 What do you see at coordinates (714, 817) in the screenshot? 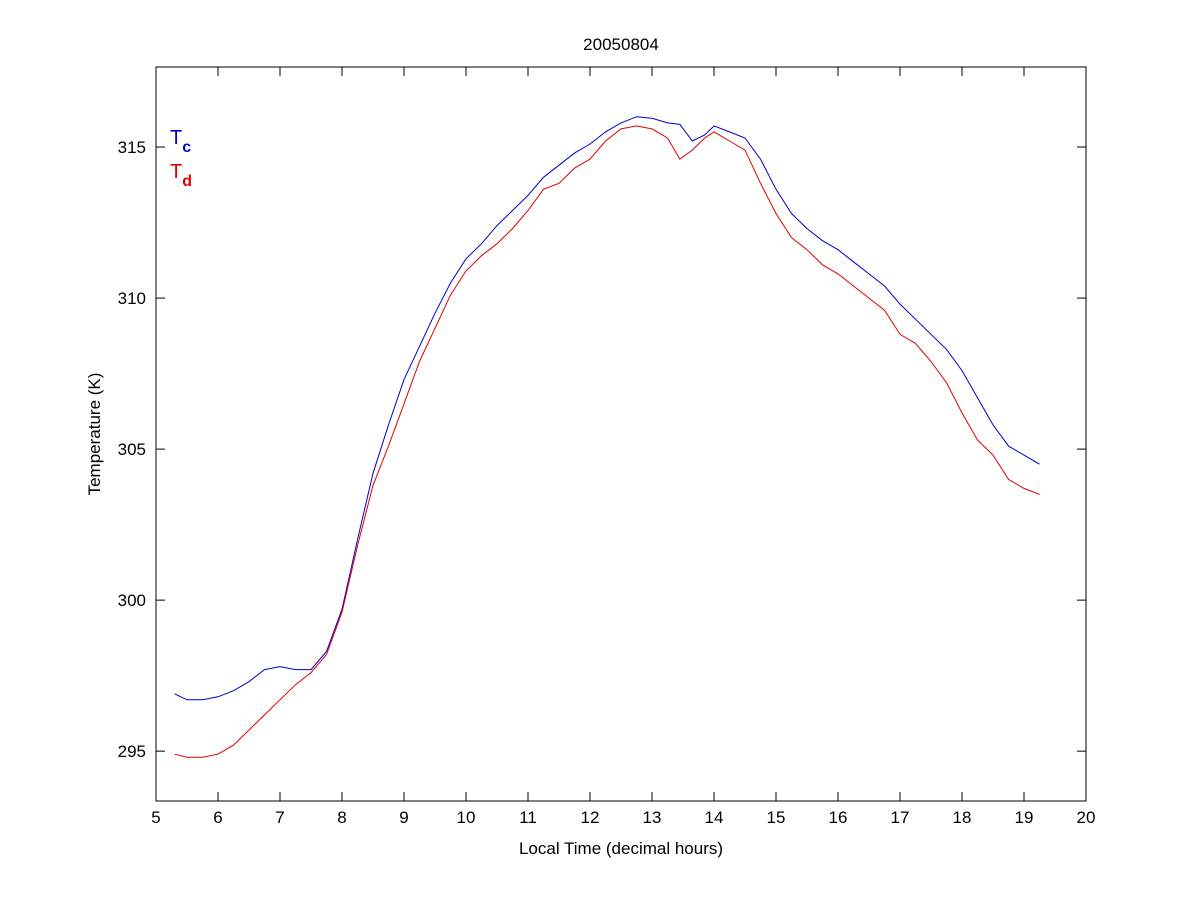
I see `x-tick-label: 14` at bounding box center [714, 817].